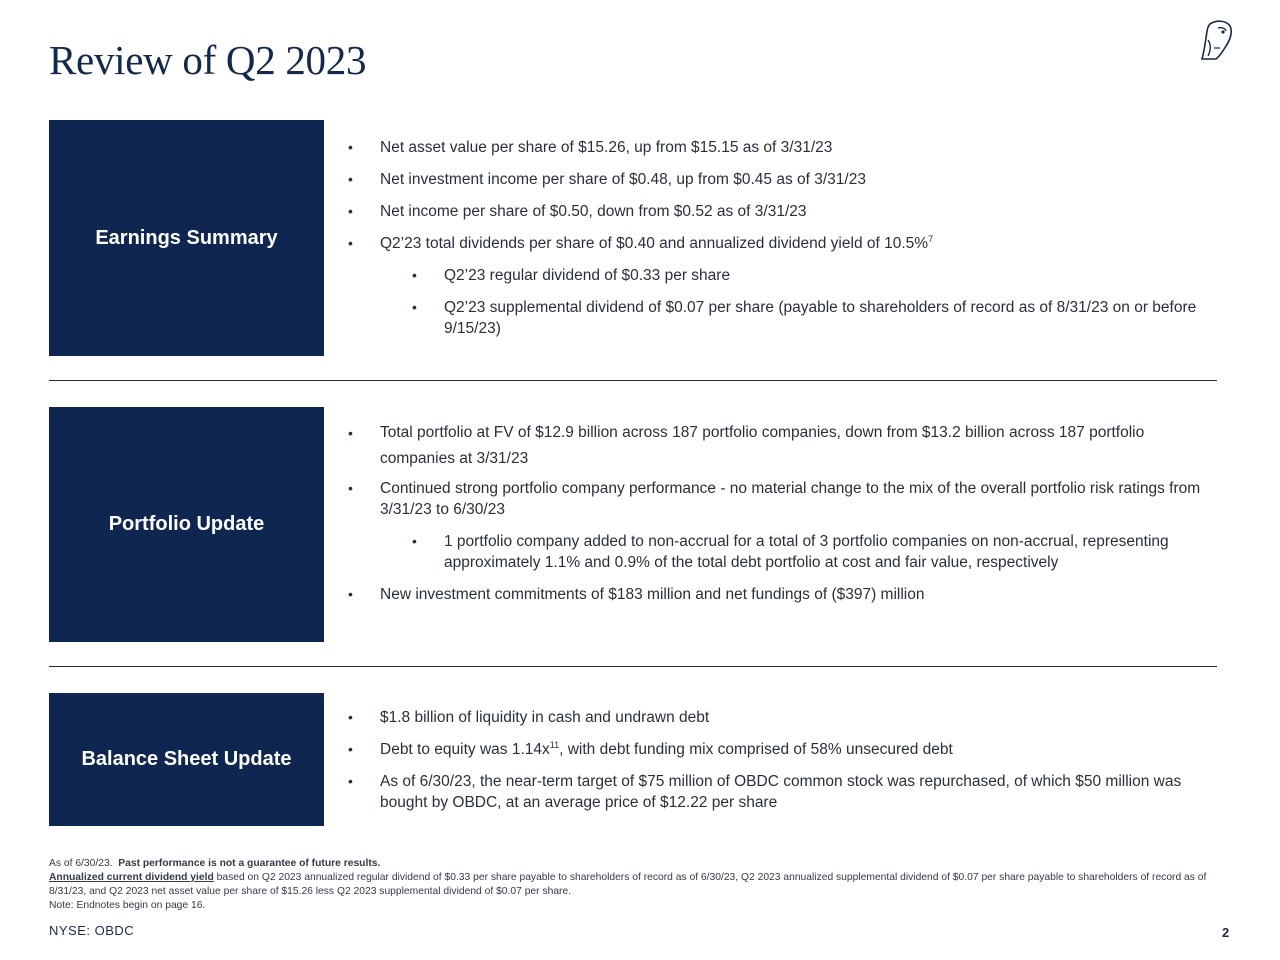 The height and width of the screenshot is (960, 1280). Describe the element at coordinates (92, 930) in the screenshot. I see `ticker-symbol: NYSE: OBDC` at that location.